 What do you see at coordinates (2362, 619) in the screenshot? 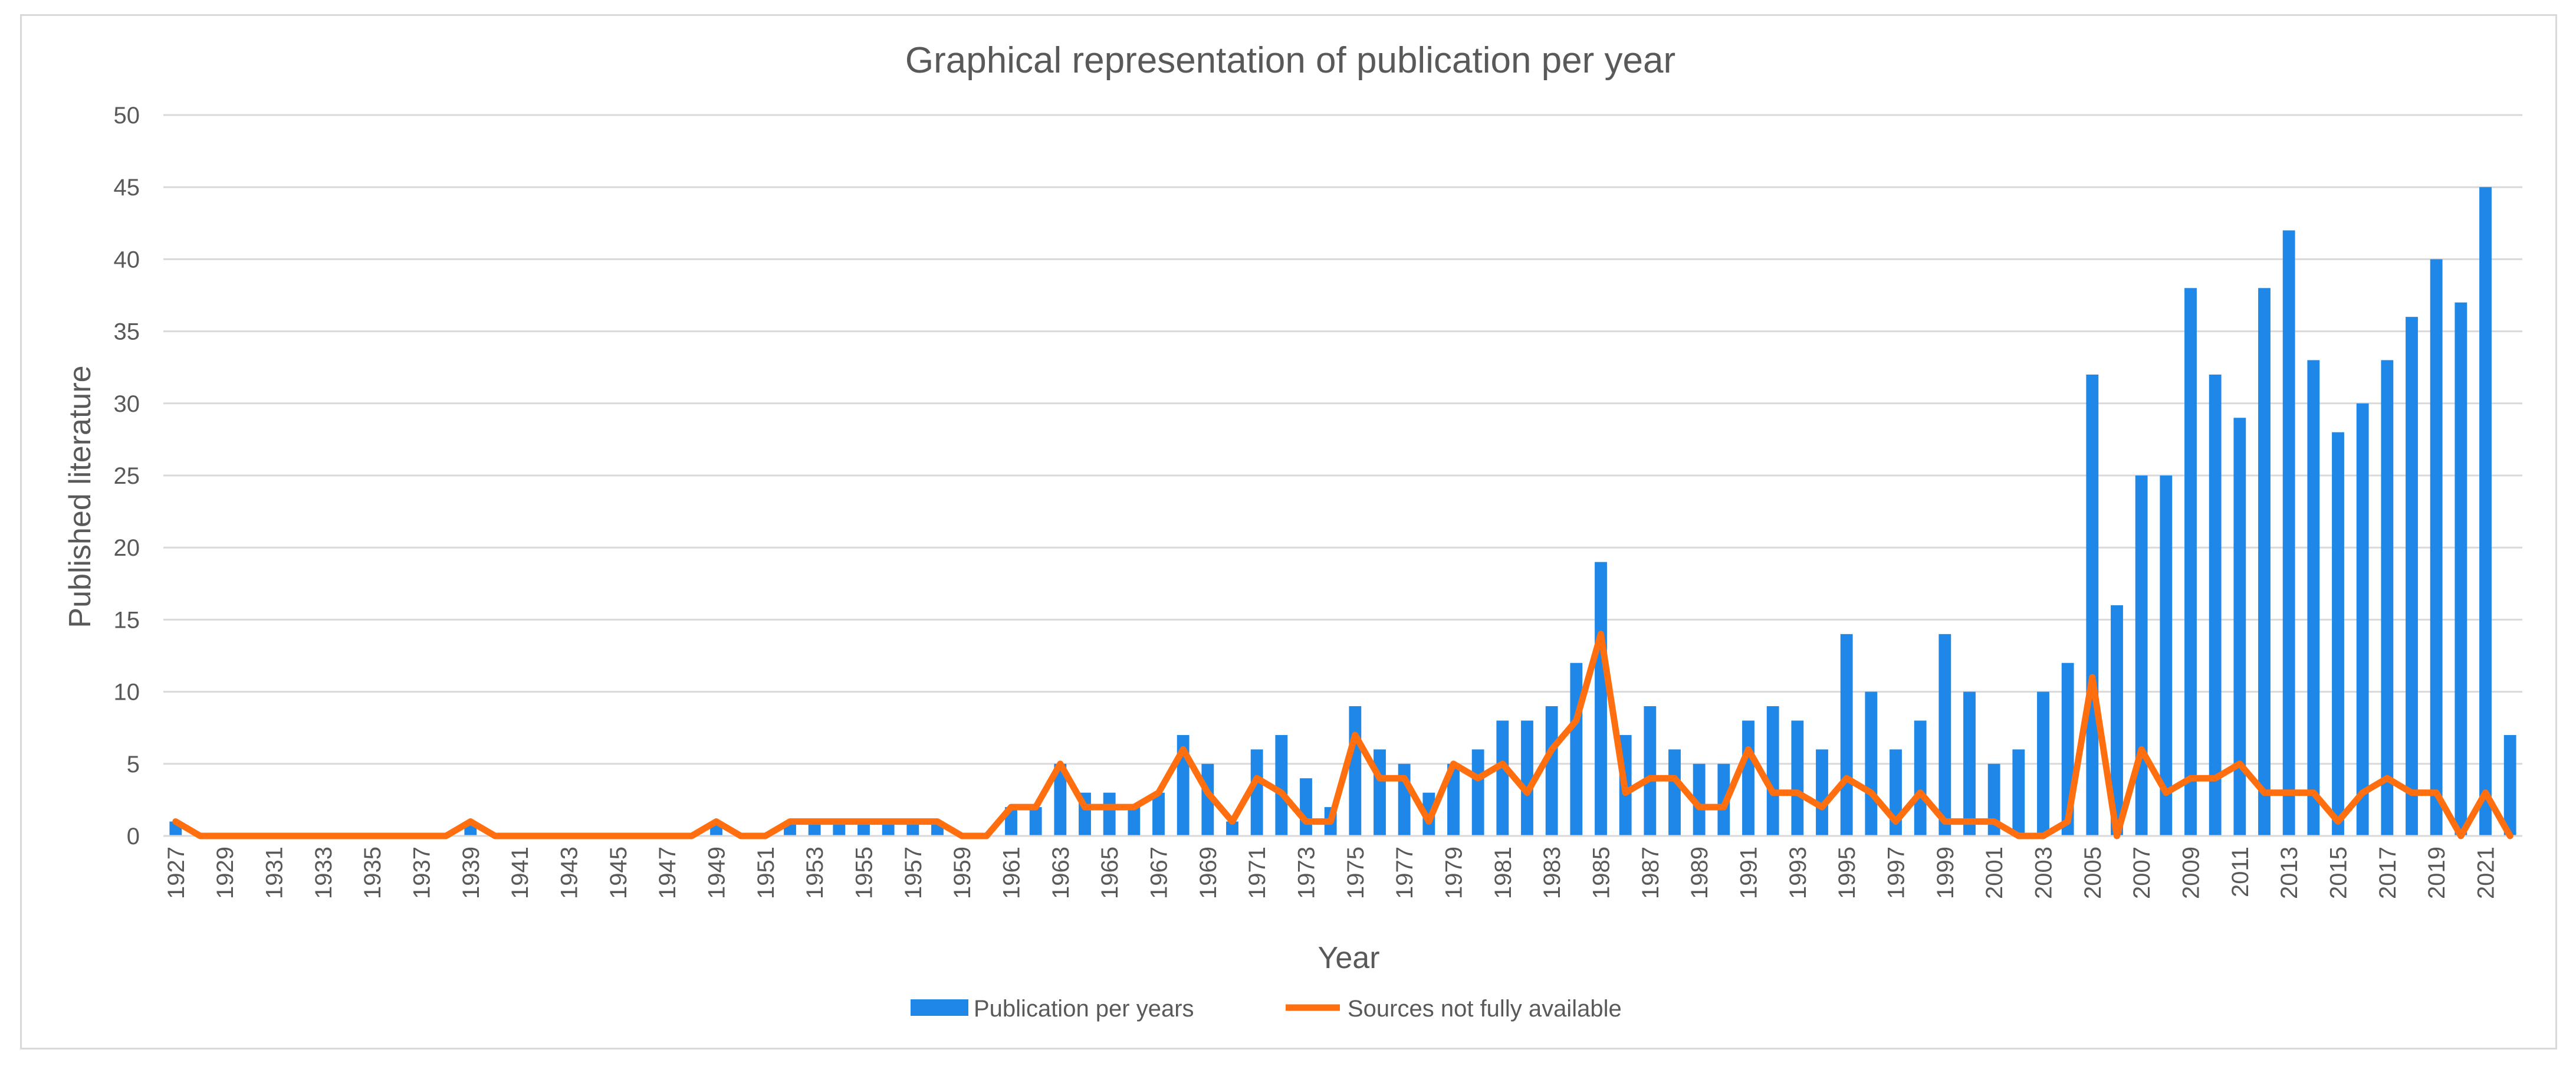
I see `bar-2016` at bounding box center [2362, 619].